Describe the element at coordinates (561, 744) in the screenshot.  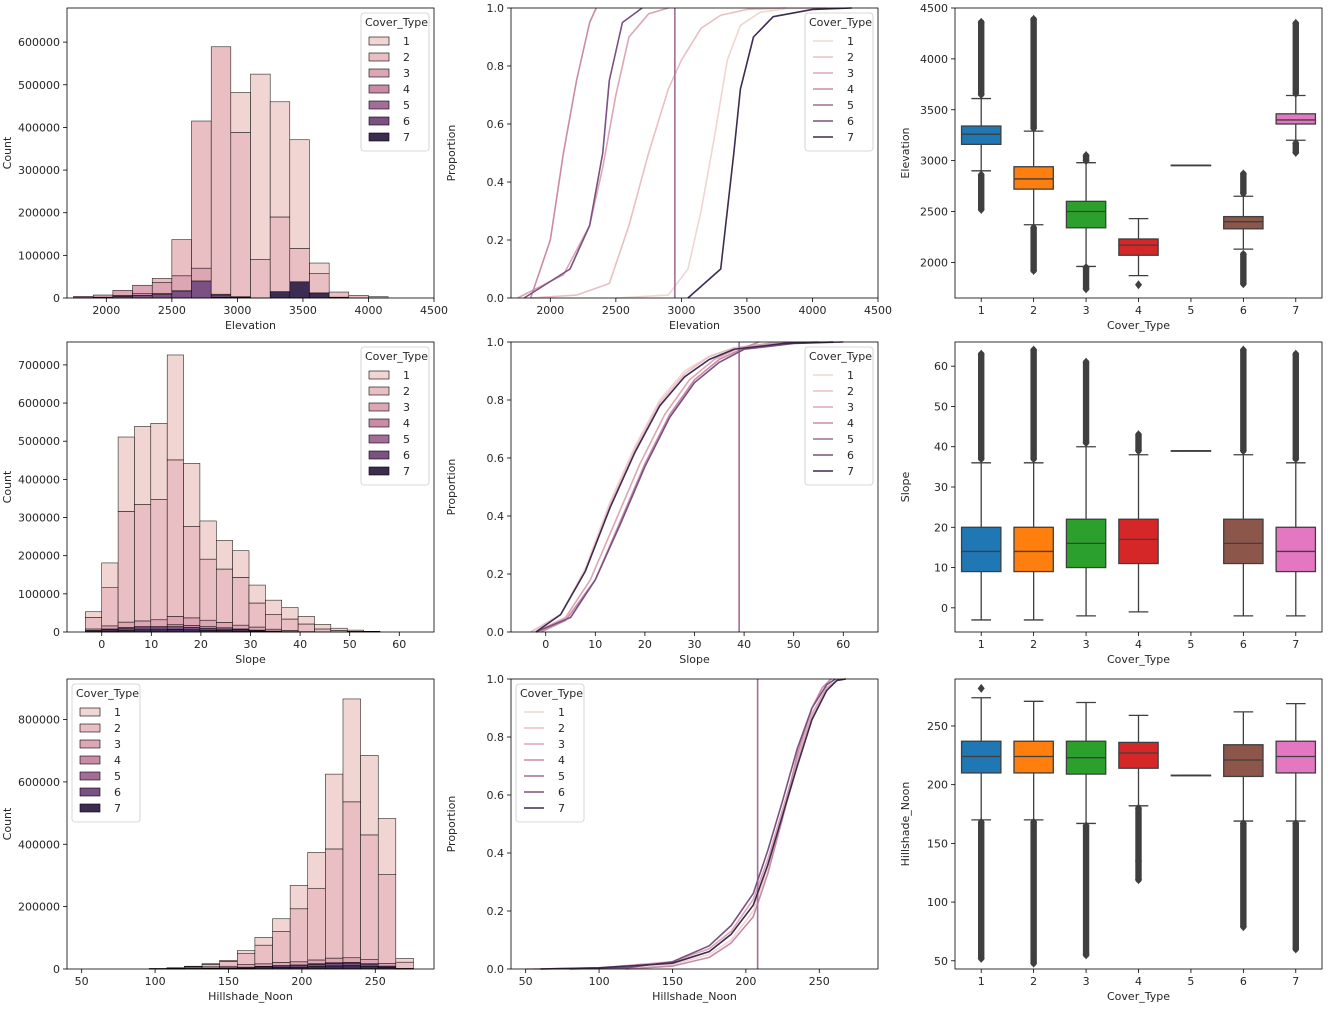
I see `ecdf-hillshade-legend-label: 3` at that location.